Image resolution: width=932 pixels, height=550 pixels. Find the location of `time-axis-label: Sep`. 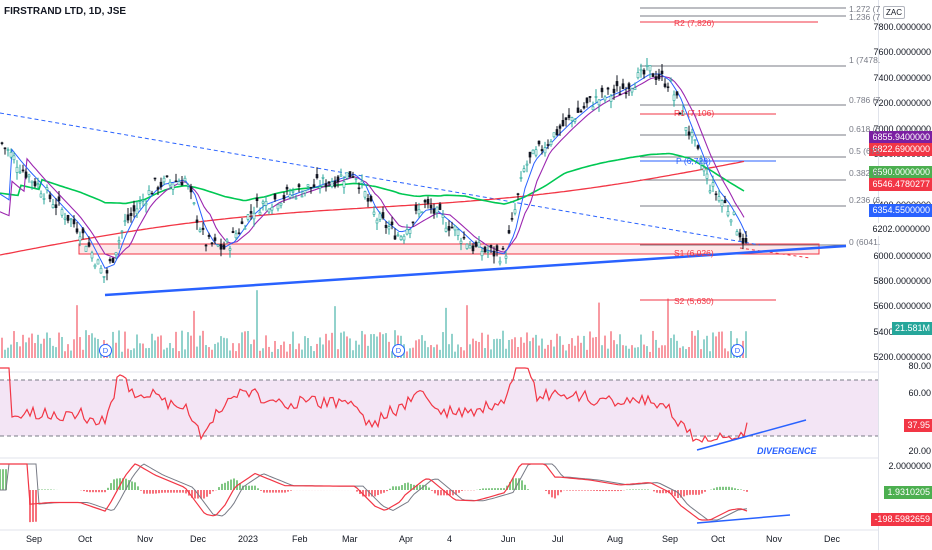

time-axis-label: Sep is located at coordinates (670, 539).